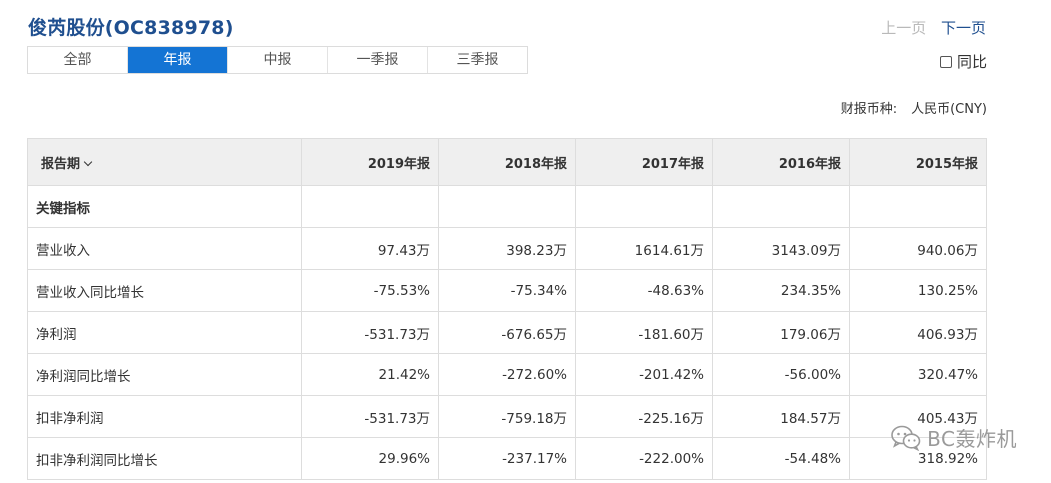 The height and width of the screenshot is (483, 1051). I want to click on column-header: 2018年报, so click(507, 162).